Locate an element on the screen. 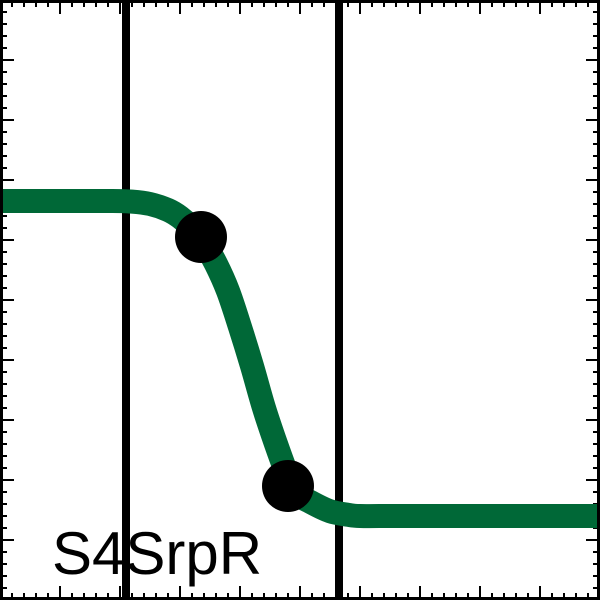 This screenshot has height=600, width=600. chart-label: S4SrpR is located at coordinates (157, 553).